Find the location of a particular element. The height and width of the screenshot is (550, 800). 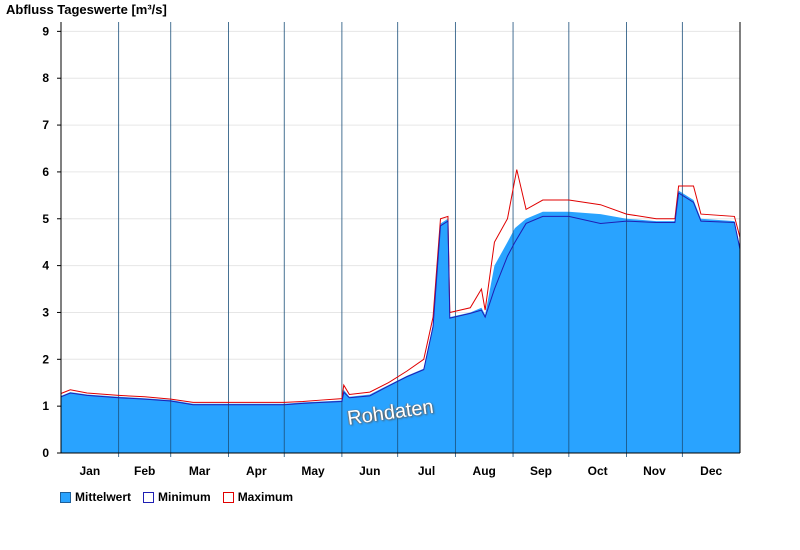

x-tick-label-may: May is located at coordinates (313, 471).